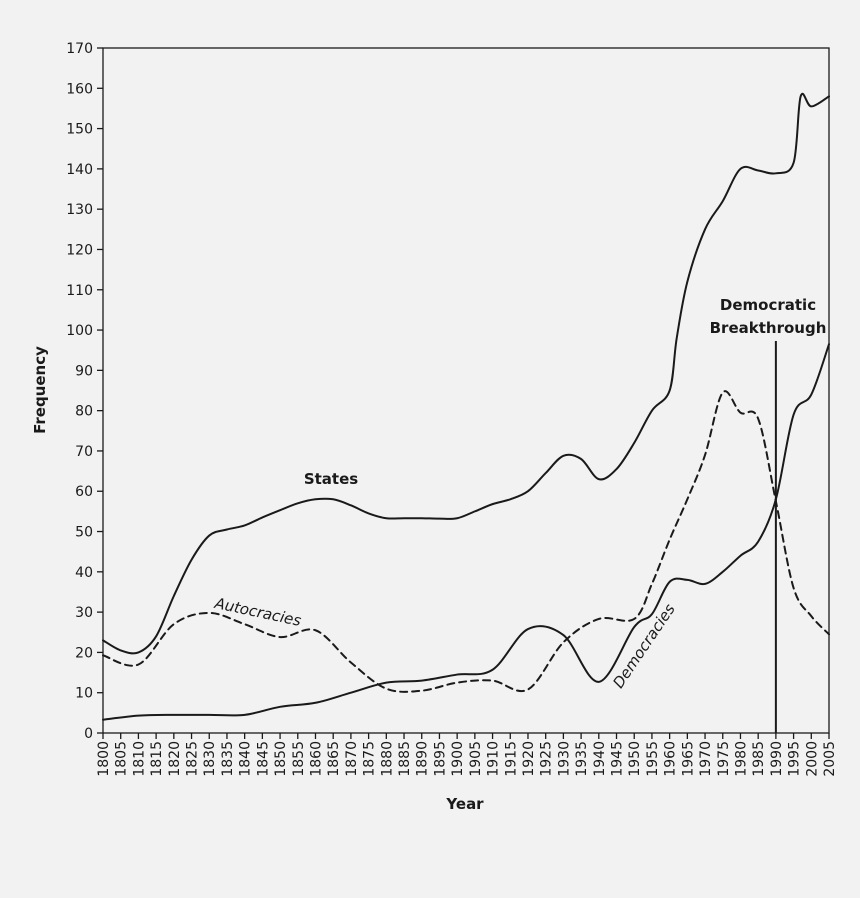 The width and height of the screenshot is (860, 898). Describe the element at coordinates (795, 759) in the screenshot. I see `x-tick-label: 1995` at that location.